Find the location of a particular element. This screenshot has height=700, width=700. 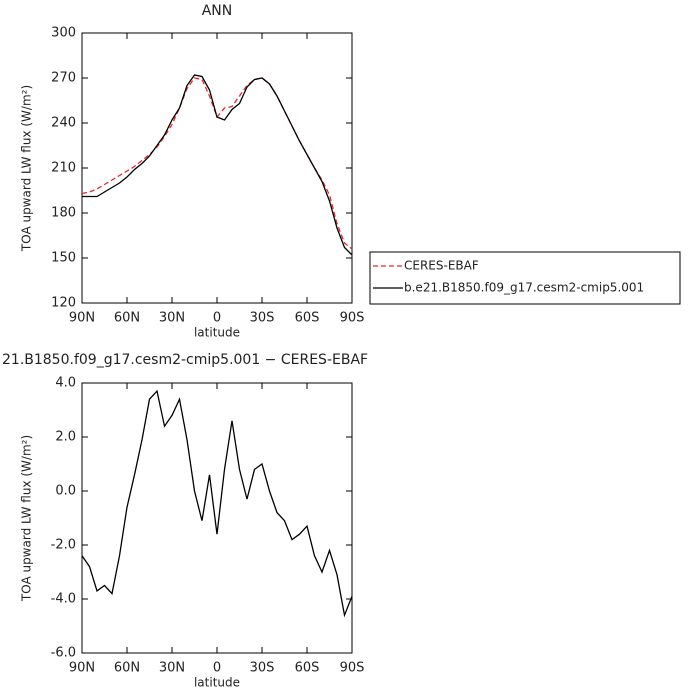

y-tick-label: -2.0 is located at coordinates (63, 545).